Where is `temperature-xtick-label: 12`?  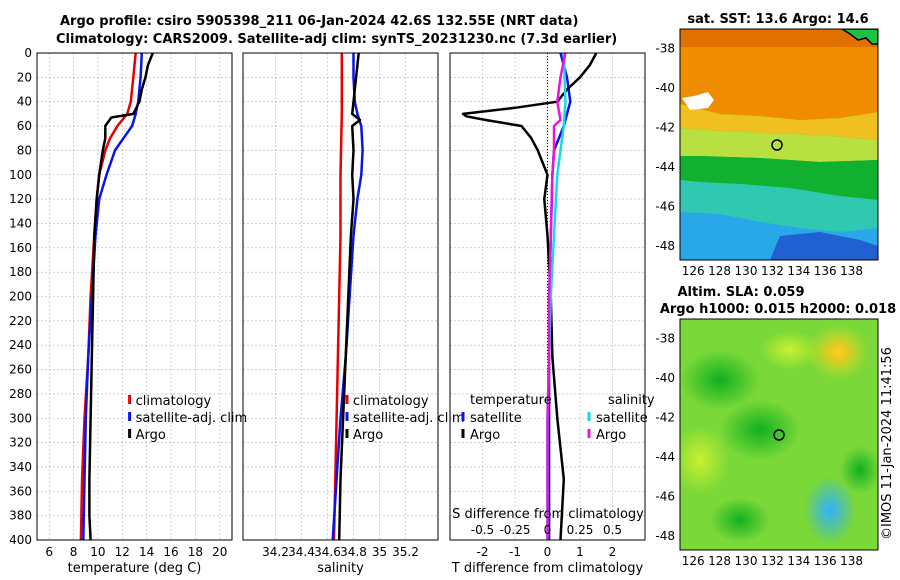 temperature-xtick-label: 12 is located at coordinates (122, 552).